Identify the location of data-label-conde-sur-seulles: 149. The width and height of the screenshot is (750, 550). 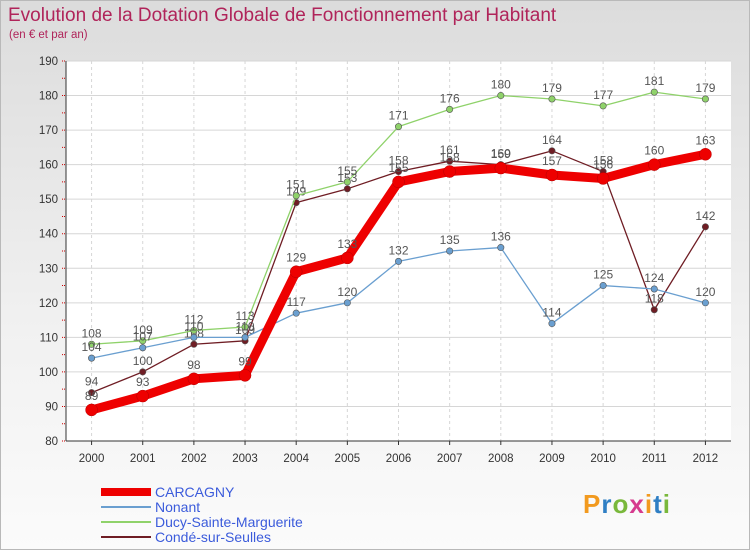
(296, 192).